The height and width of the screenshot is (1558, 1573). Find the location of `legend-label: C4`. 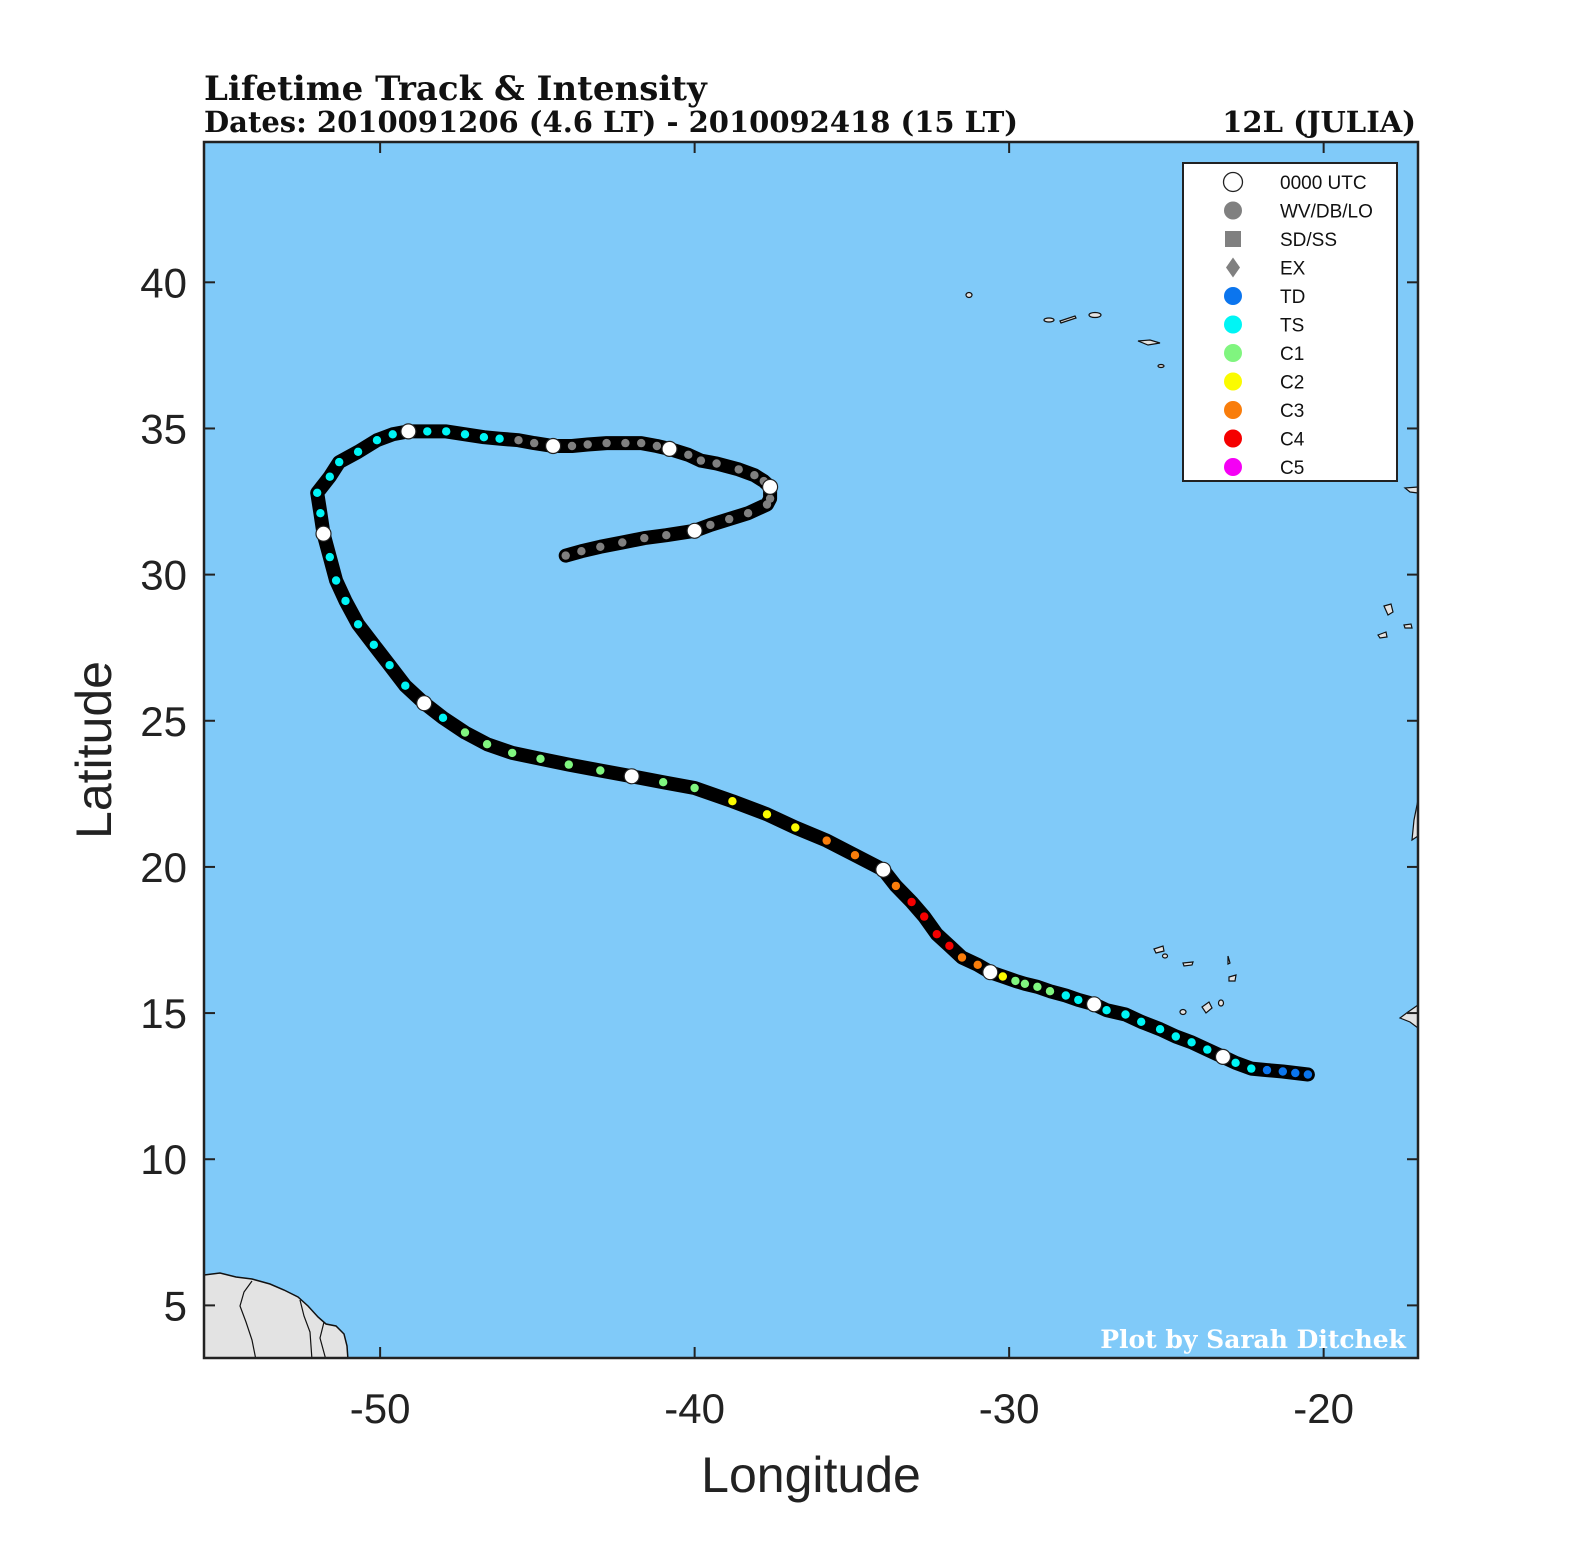

legend-label: C4 is located at coordinates (1292, 440).